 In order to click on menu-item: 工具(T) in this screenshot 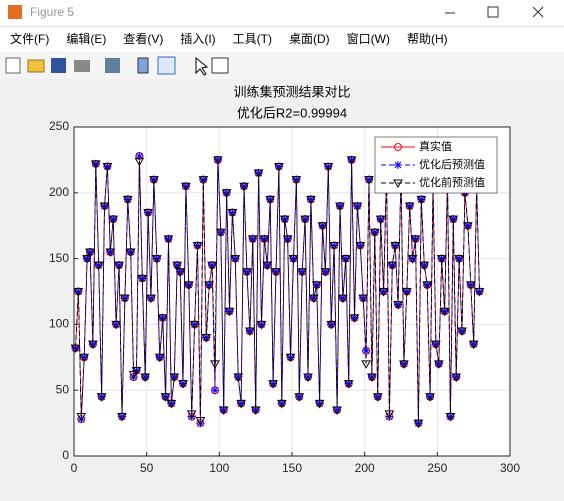, I will do `click(252, 39)`.